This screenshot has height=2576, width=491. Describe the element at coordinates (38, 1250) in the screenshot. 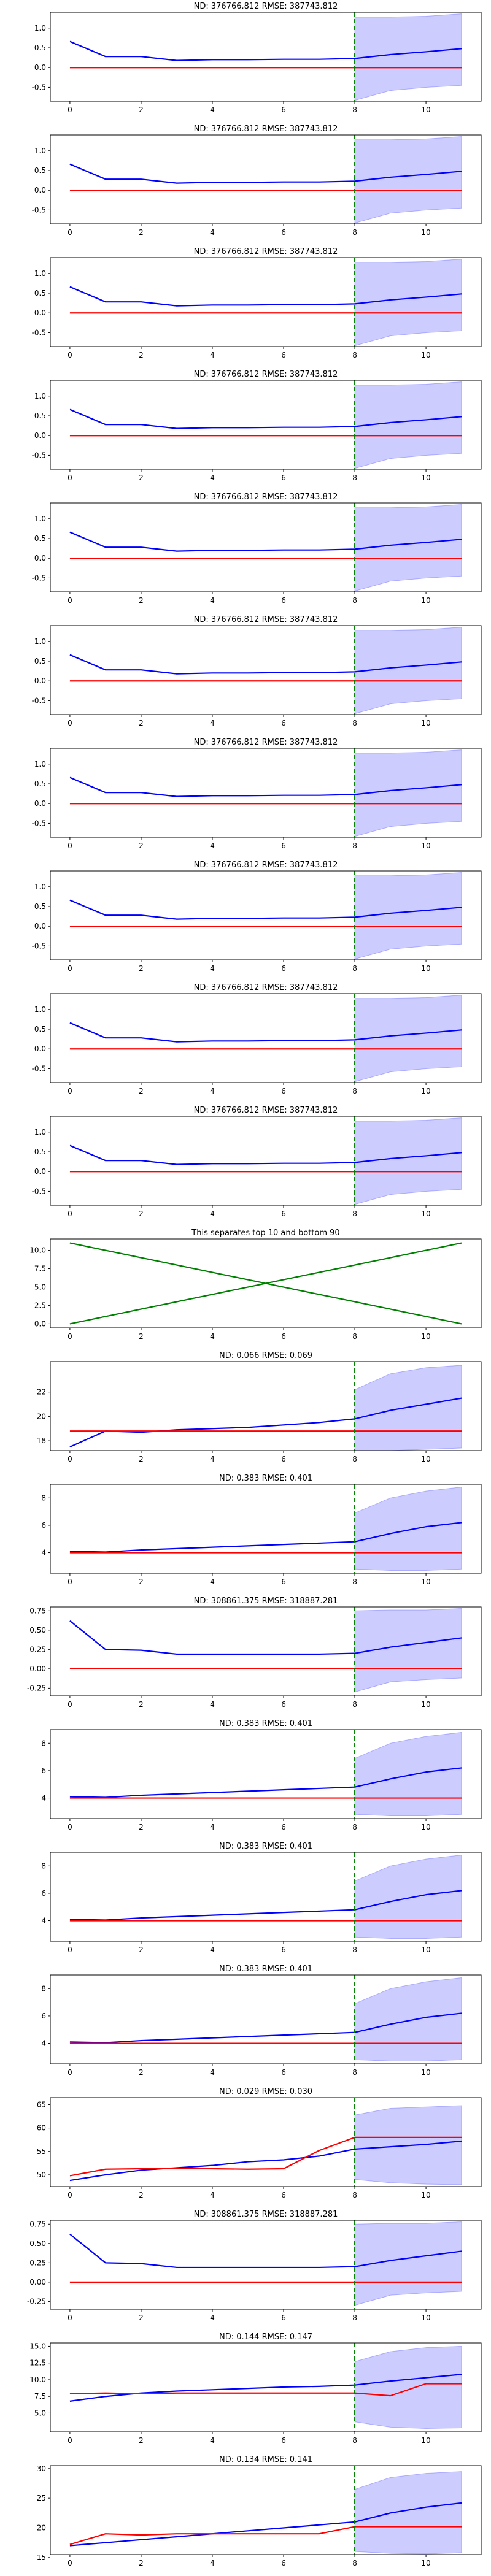

I see `y-tick-label: 10.0` at that location.